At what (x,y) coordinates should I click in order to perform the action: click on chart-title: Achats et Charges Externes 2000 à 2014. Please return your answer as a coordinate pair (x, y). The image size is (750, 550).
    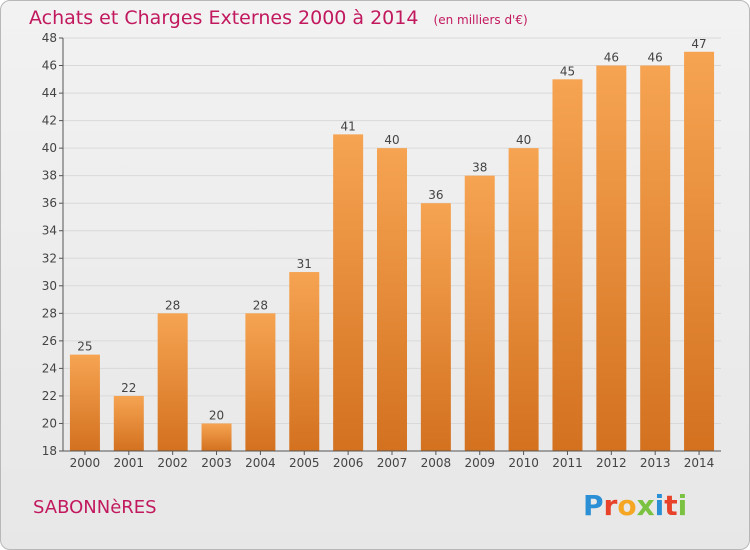
    Looking at the image, I should click on (224, 18).